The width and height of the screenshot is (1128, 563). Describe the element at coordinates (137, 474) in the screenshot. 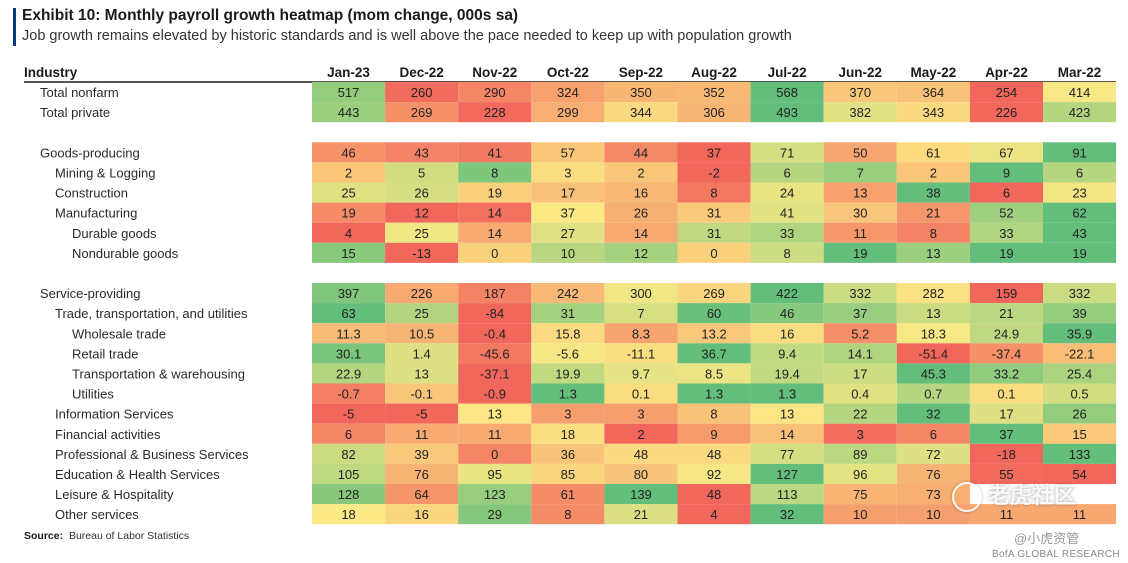

I see `row-label: Education & Health Services` at that location.